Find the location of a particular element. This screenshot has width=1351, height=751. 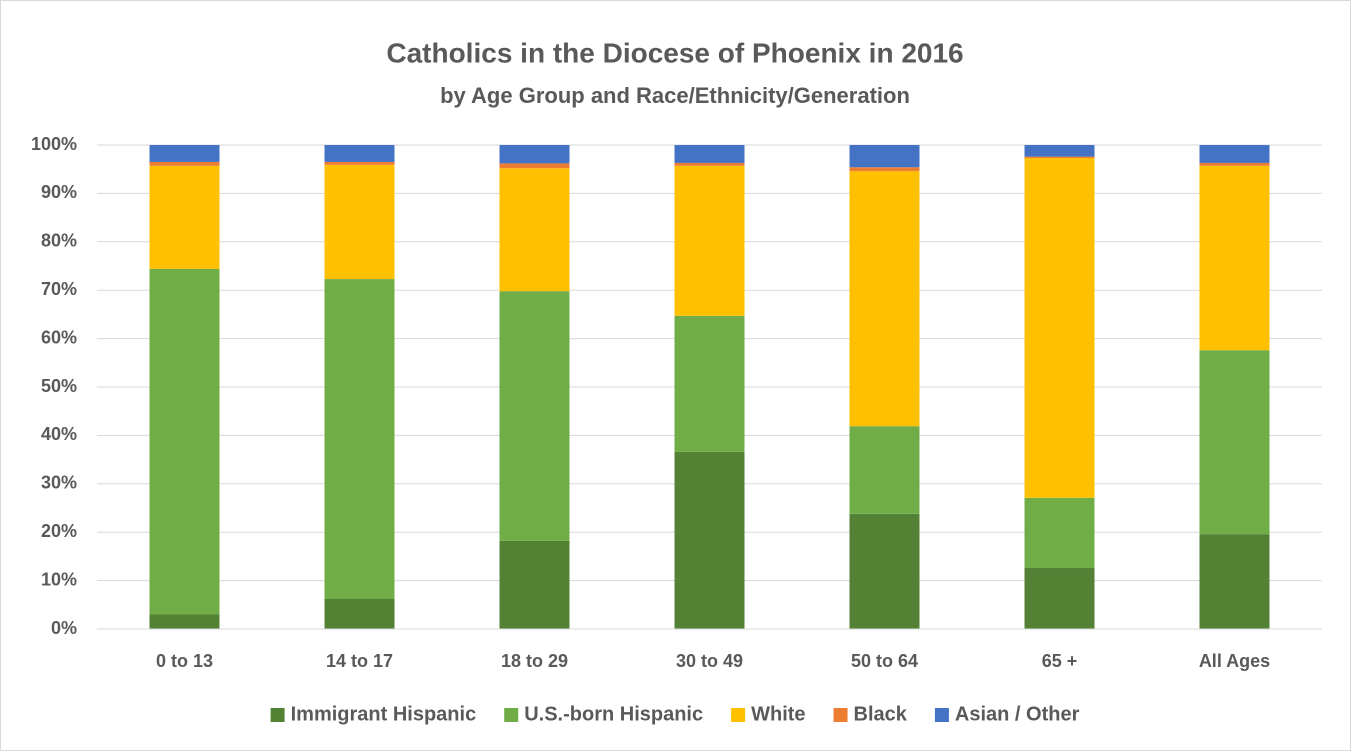

x-tick-label: 30 to 49 is located at coordinates (709, 661).